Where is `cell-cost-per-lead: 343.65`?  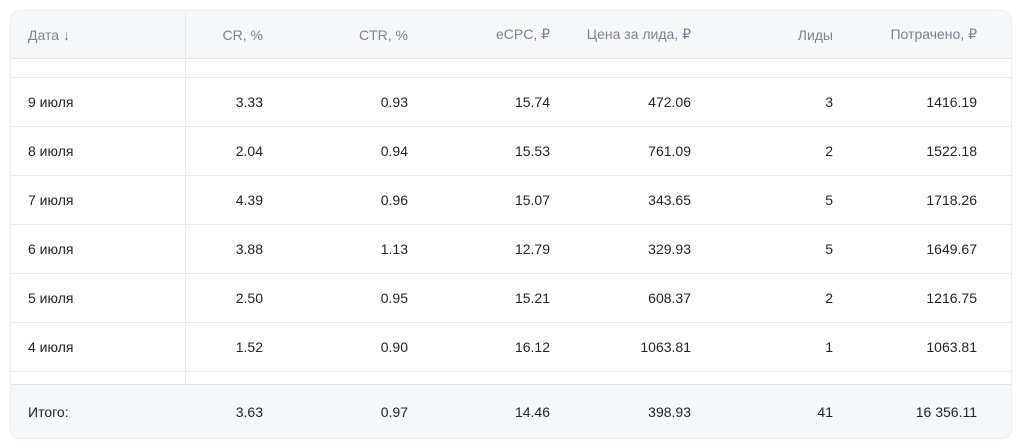
cell-cost-per-lead: 343.65 is located at coordinates (638, 200).